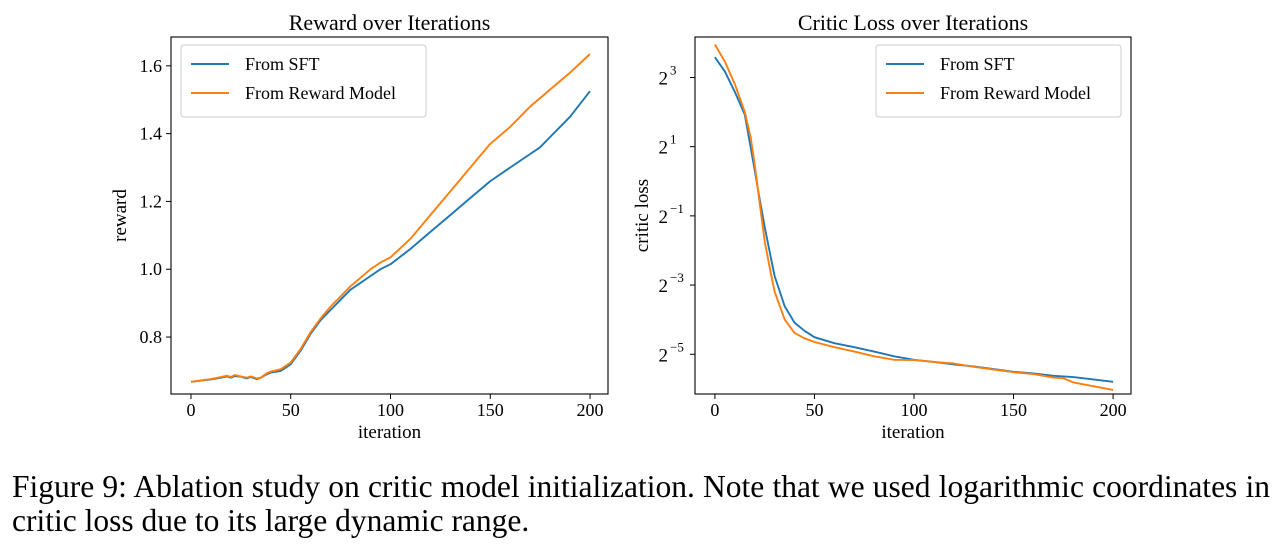  Describe the element at coordinates (677, 208) in the screenshot. I see `y-tick-exponent: −1` at that location.